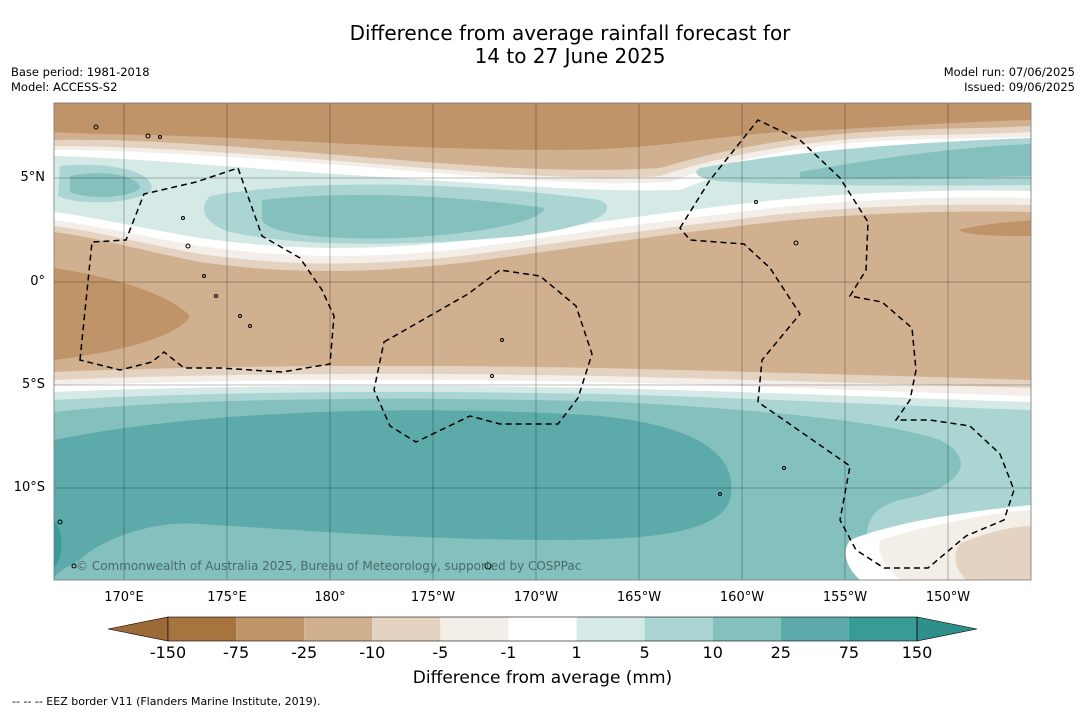 The width and height of the screenshot is (1085, 713). Describe the element at coordinates (207, 270) in the screenshot. I see `eez-border-kiribati-gilberts` at that location.